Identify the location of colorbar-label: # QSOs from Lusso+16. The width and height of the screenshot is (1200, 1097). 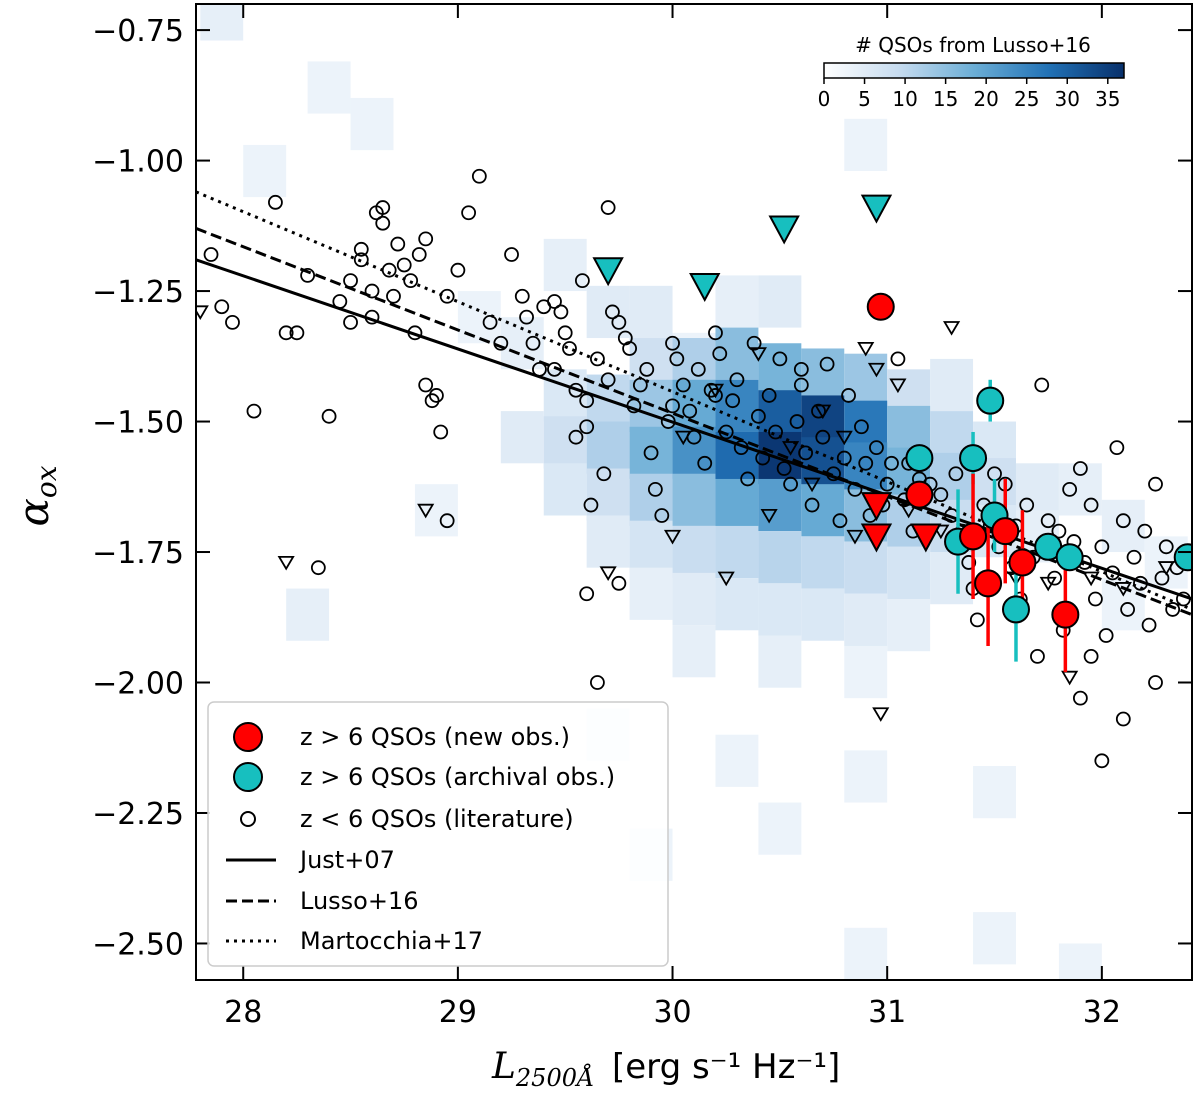
(973, 45).